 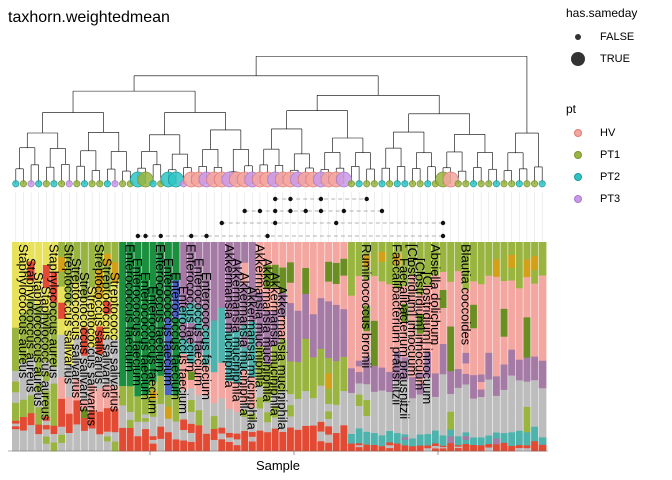 I want to click on x-ticks, so click(x=294, y=453).